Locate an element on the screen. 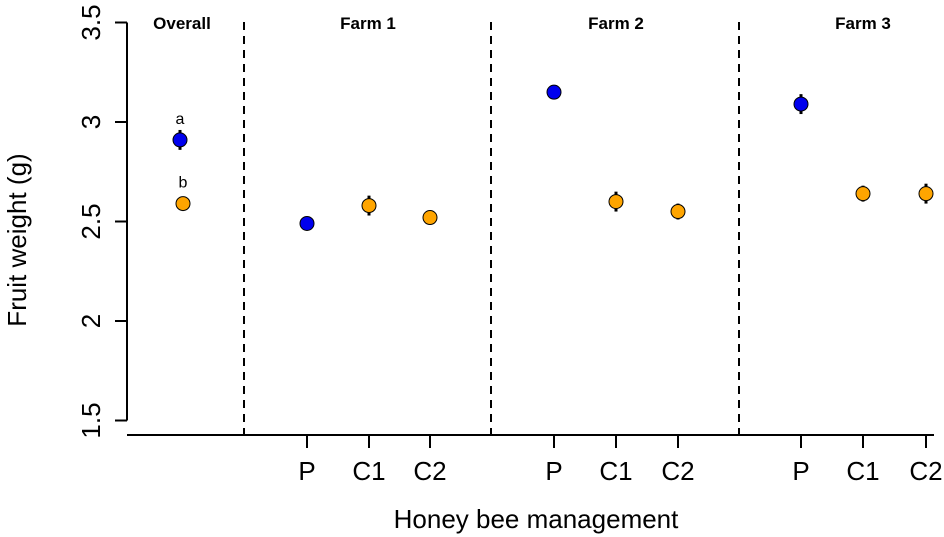 The height and width of the screenshot is (537, 944). panel-title: Overall is located at coordinates (182, 23).